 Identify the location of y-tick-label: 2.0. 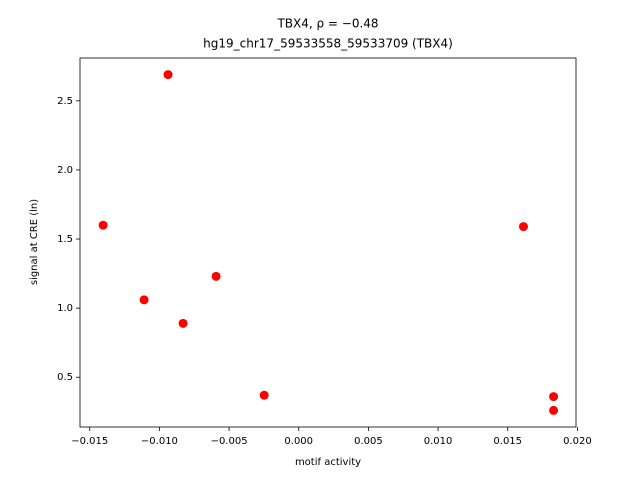
(65, 170).